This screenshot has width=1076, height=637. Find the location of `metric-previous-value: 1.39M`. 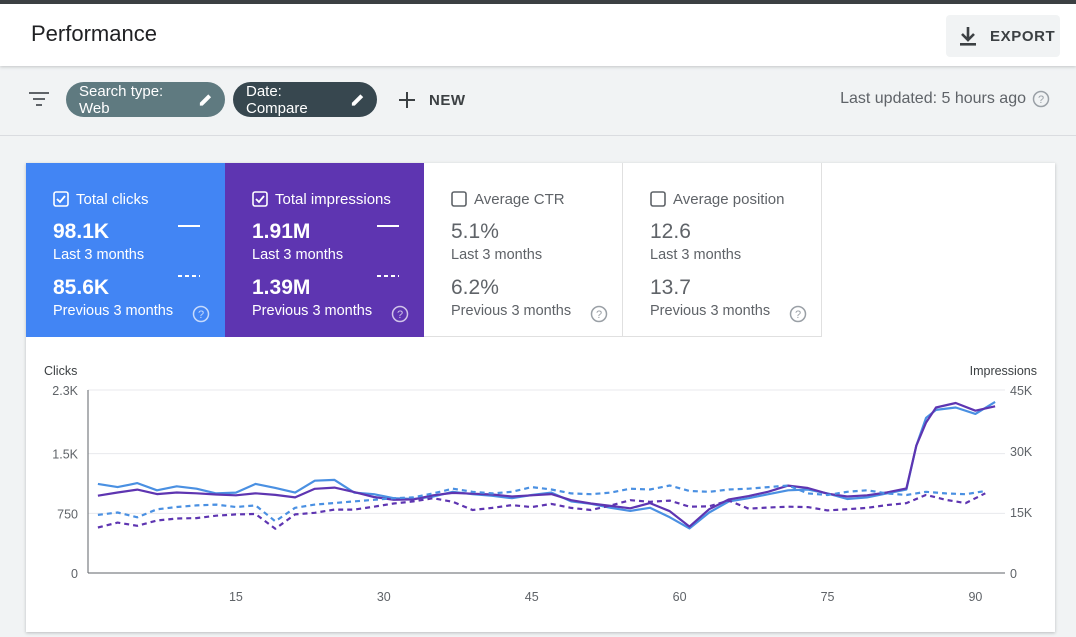

metric-previous-value: 1.39M is located at coordinates (281, 287).